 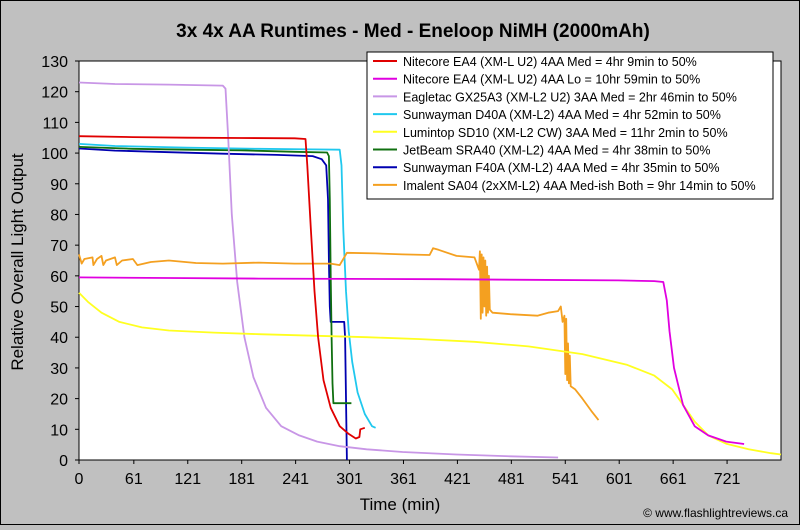 What do you see at coordinates (715, 513) in the screenshot?
I see `credit-text: © www.flashlightreviews.ca` at bounding box center [715, 513].